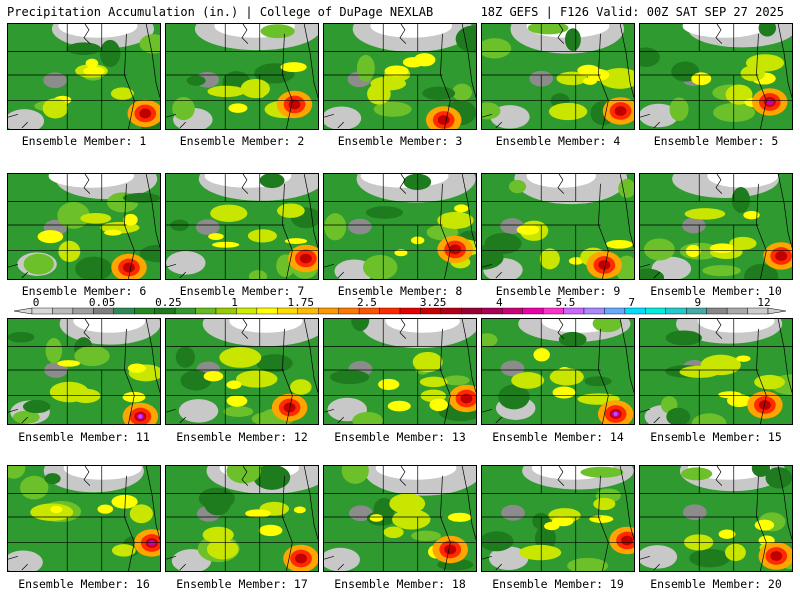  I want to click on colorbar-tick-label: 0.25, so click(168, 303).